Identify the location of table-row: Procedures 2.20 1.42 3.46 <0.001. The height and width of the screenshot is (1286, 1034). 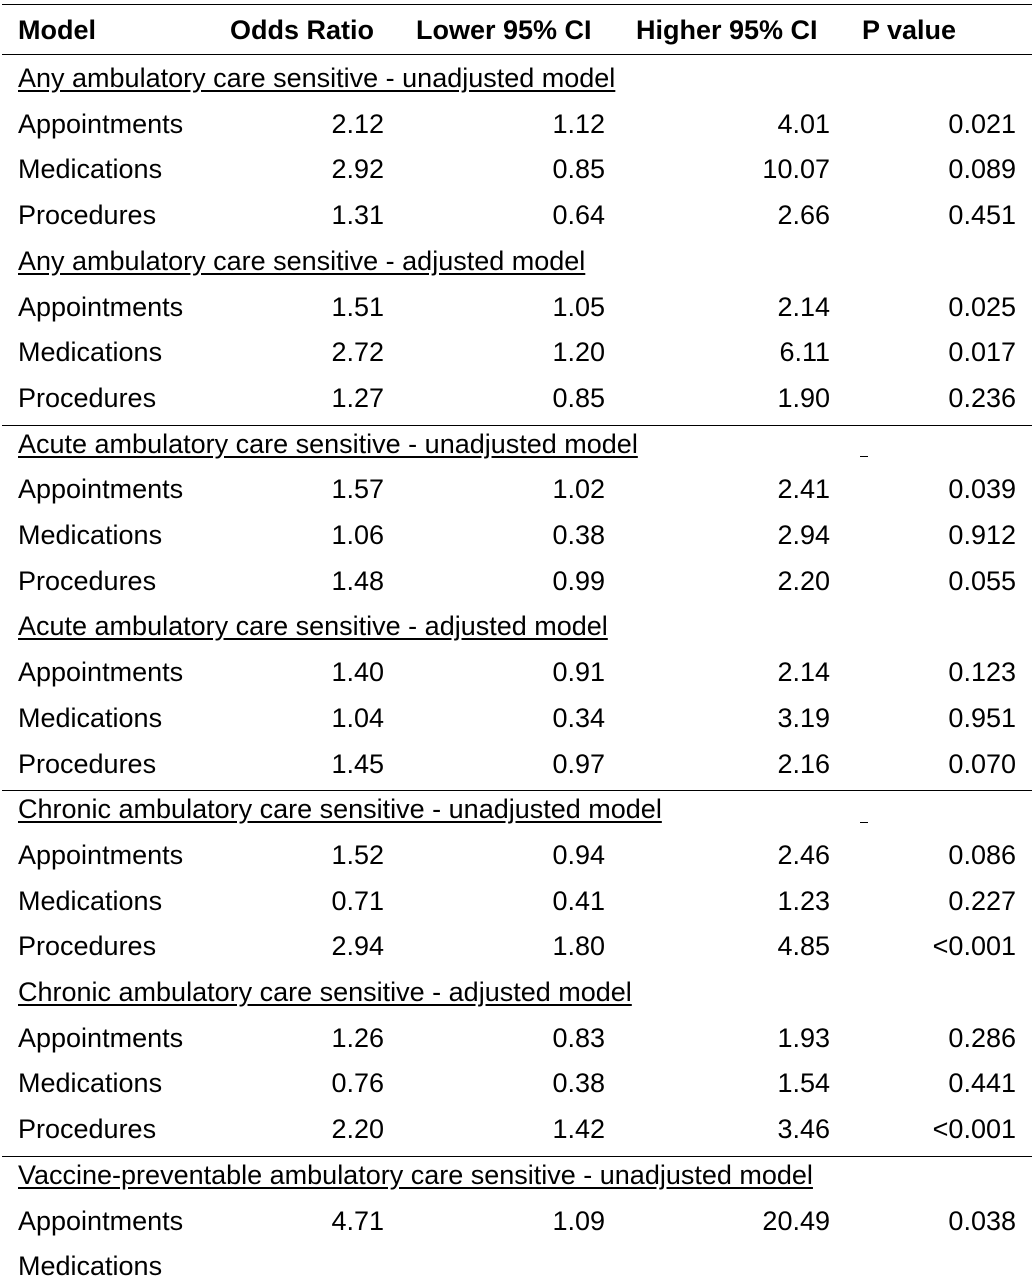
(517, 1129).